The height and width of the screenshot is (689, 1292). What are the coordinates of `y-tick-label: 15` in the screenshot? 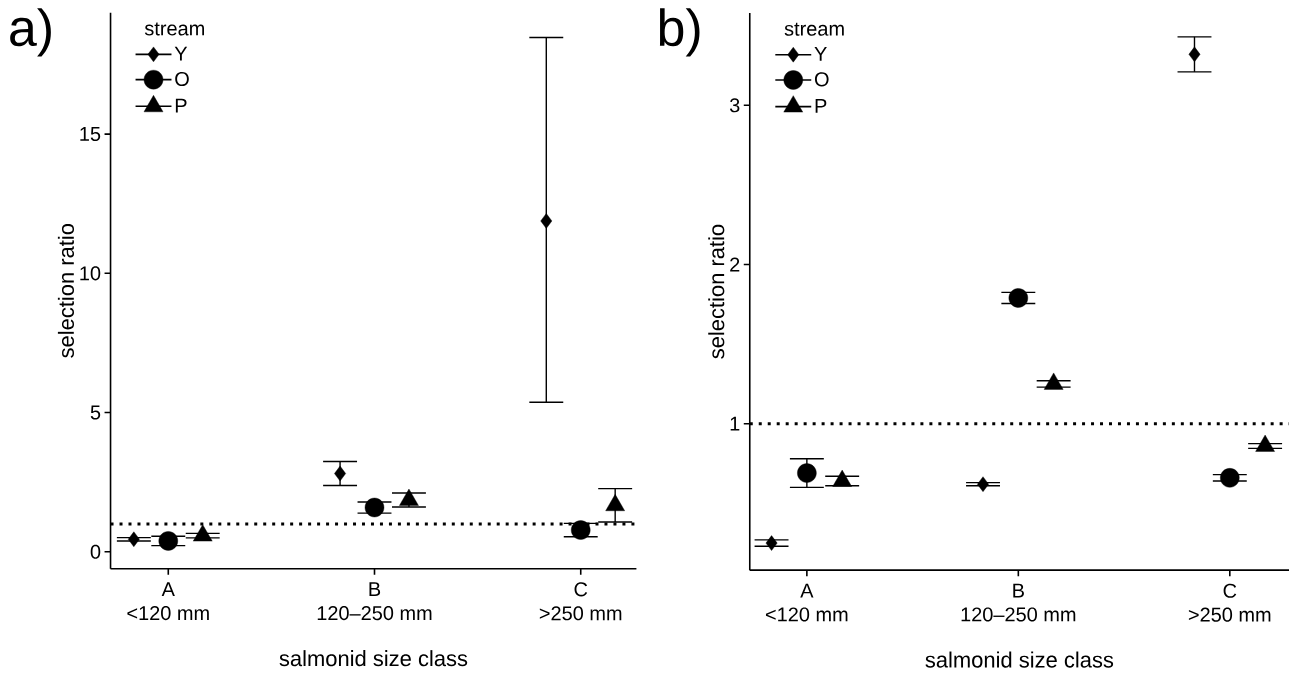 It's located at (90, 134).